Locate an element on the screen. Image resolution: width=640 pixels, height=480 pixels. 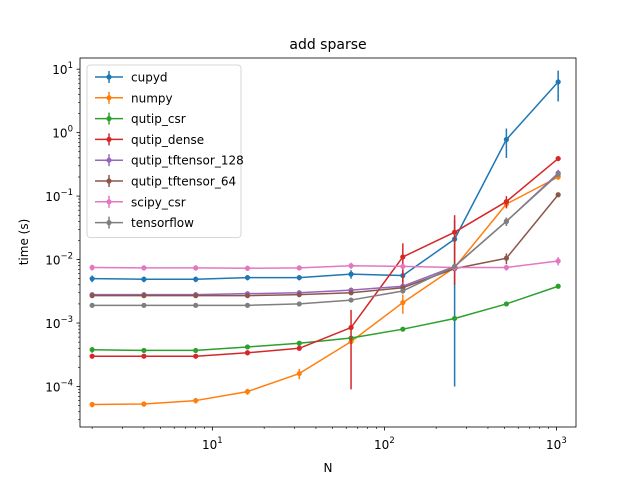
y-axis: 10⁻⁴ 10⁻³ 10⁻² 10⁻¹ 10⁰ 10¹ is located at coordinates (62, 240).